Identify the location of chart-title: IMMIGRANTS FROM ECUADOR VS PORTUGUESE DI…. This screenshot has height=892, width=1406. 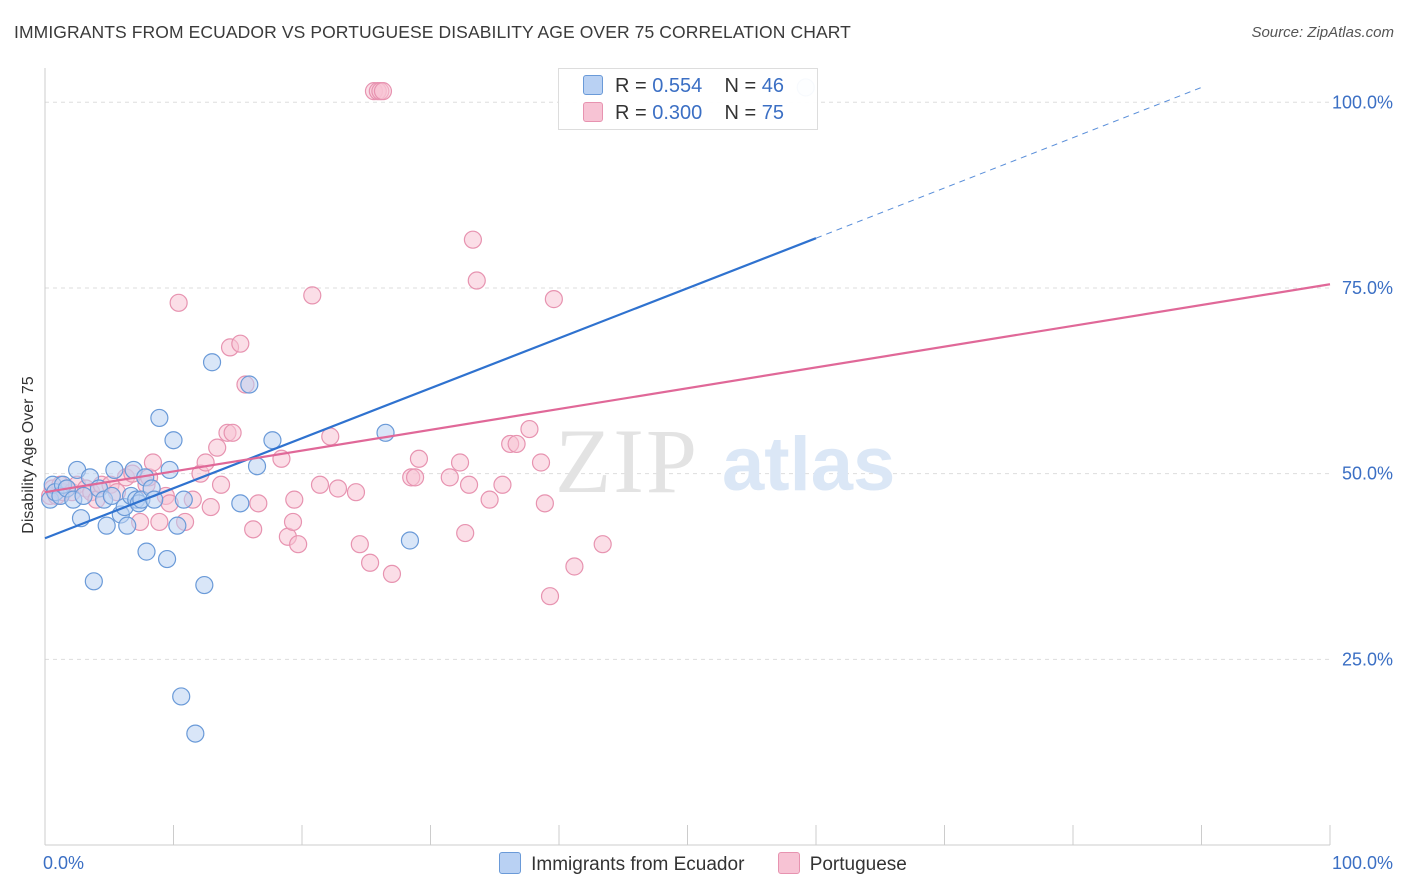
(432, 32).